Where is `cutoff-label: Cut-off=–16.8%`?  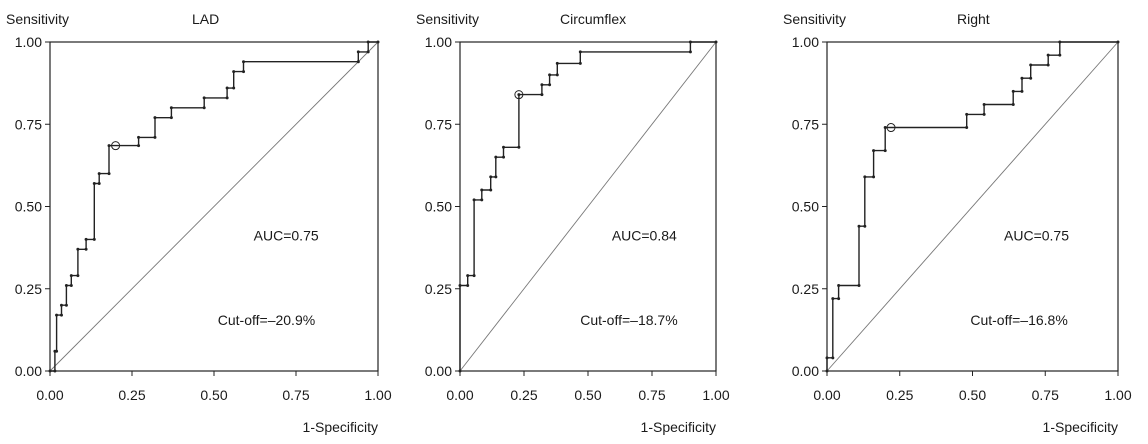
cutoff-label: Cut-off=–16.8% is located at coordinates (1018, 320).